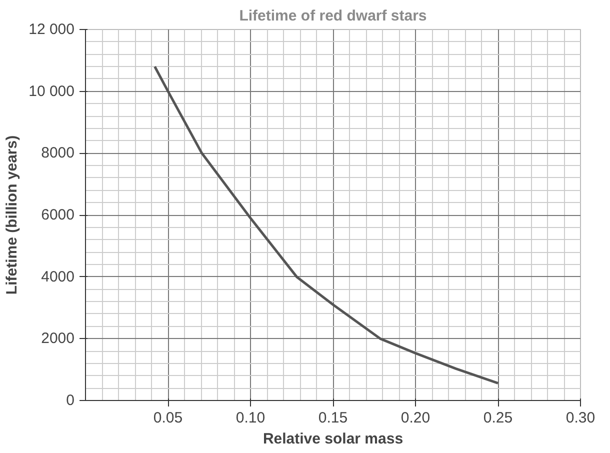 This screenshot has height=453, width=610. I want to click on x-axis-title: Relative solar mass, so click(333, 439).